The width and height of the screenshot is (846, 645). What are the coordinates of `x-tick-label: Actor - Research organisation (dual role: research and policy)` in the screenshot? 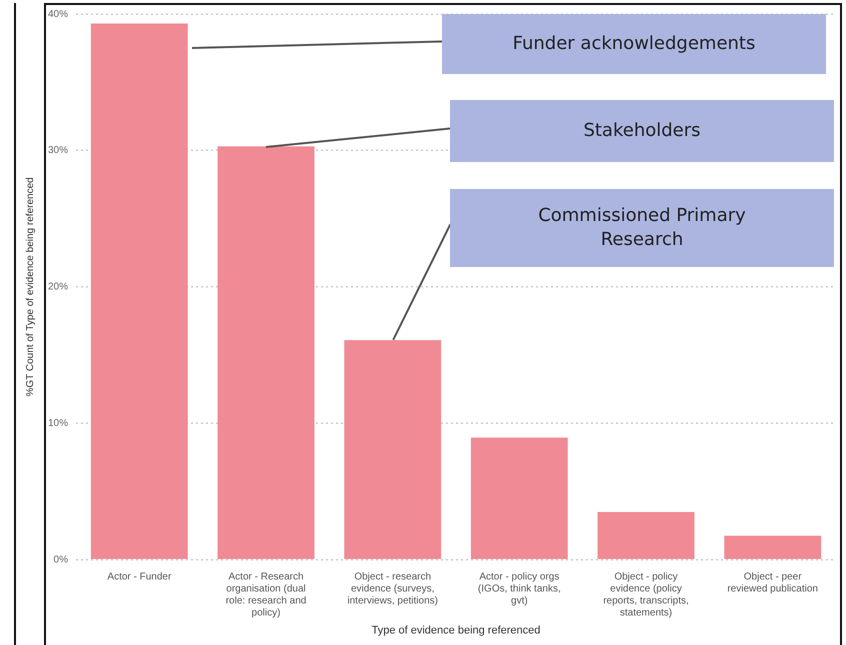 It's located at (266, 595).